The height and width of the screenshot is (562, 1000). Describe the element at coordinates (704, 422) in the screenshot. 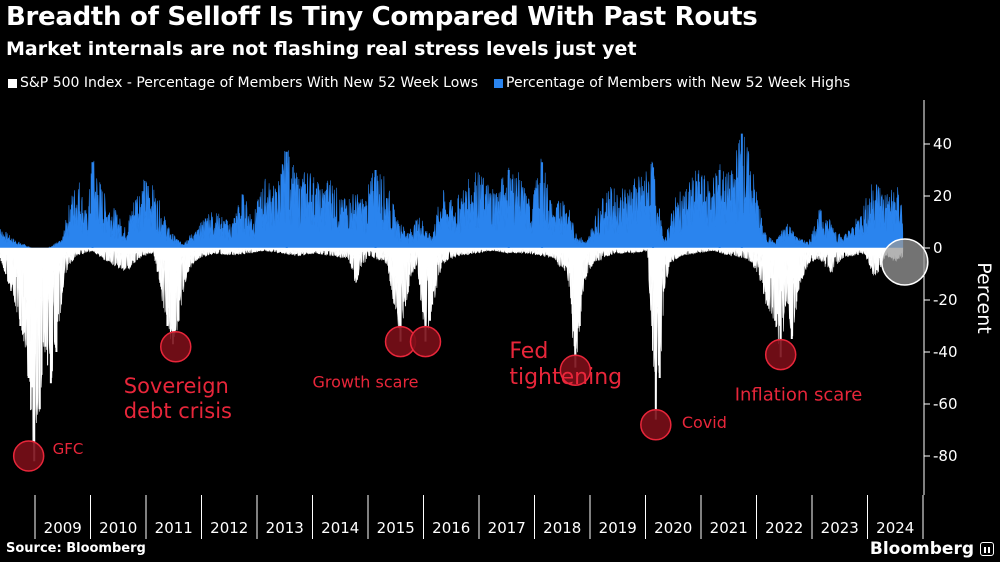

I see `annotation-label: Covid` at that location.